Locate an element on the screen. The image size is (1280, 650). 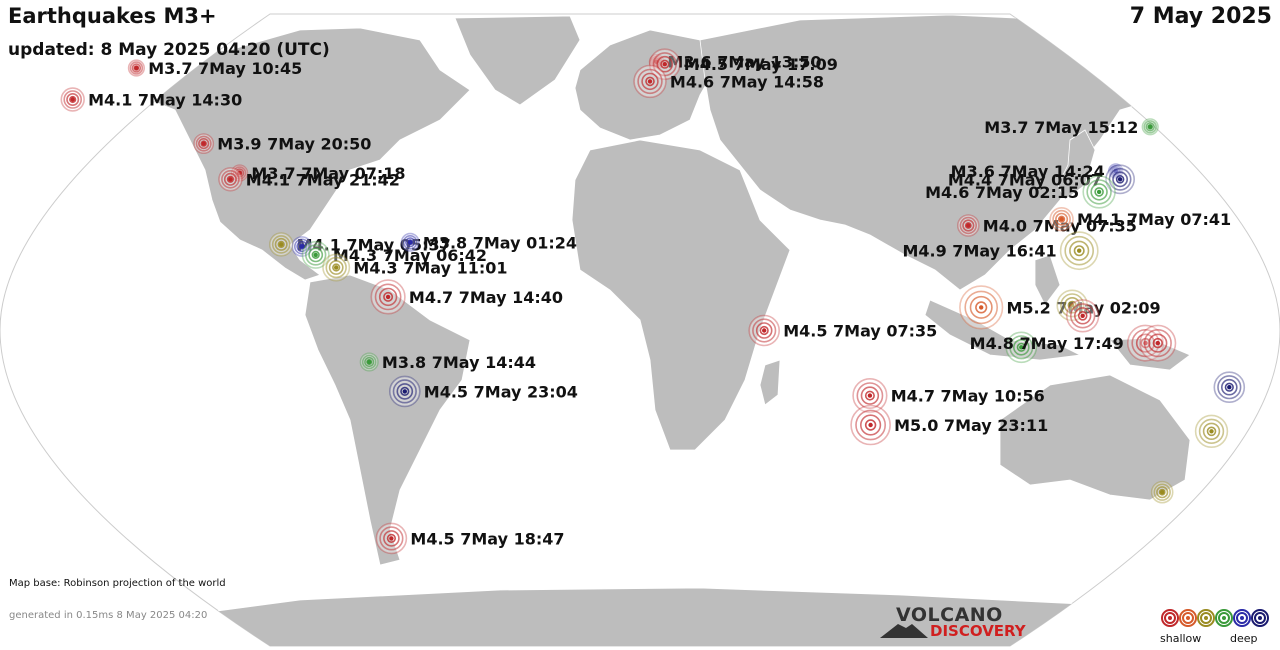
mountain-icon is located at coordinates (904, 631).